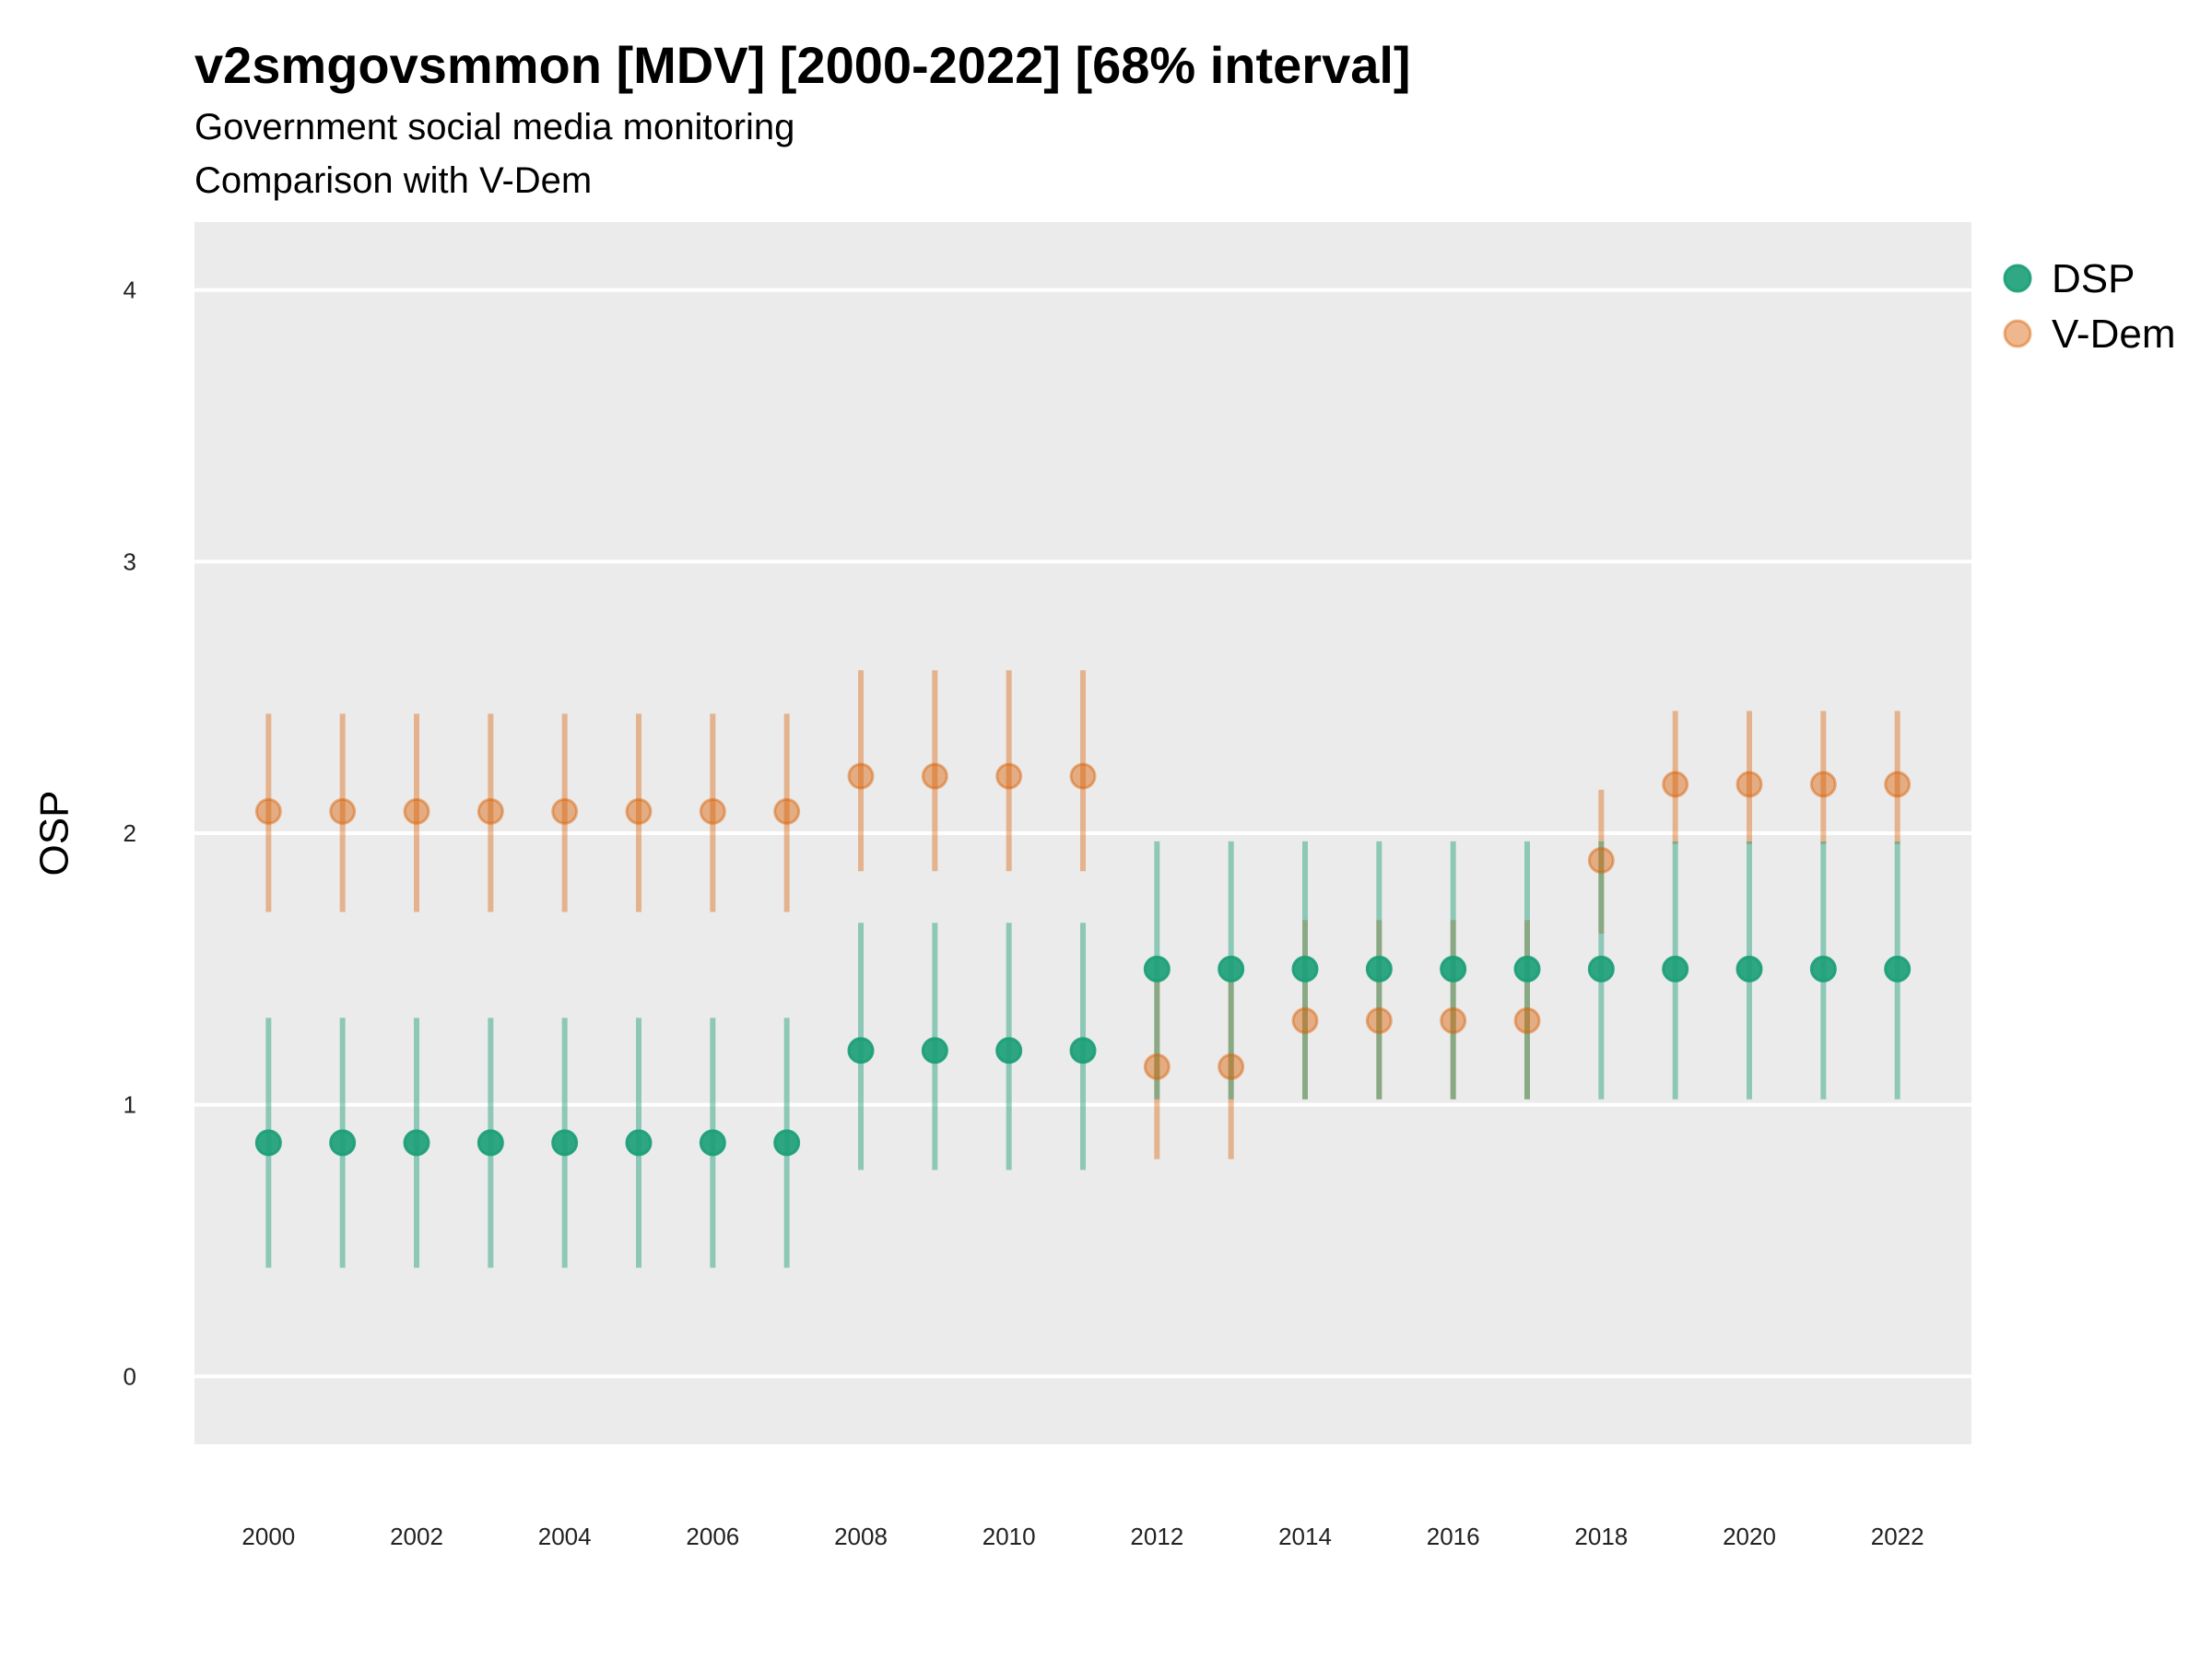 This screenshot has height=1659, width=2212. I want to click on x-tick-label: 2010, so click(1009, 1536).